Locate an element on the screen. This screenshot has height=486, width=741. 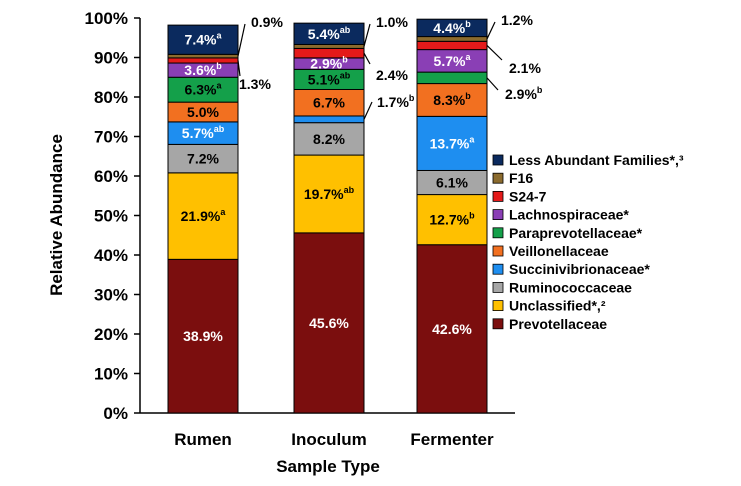
data-label: 6.1% is located at coordinates (452, 183).